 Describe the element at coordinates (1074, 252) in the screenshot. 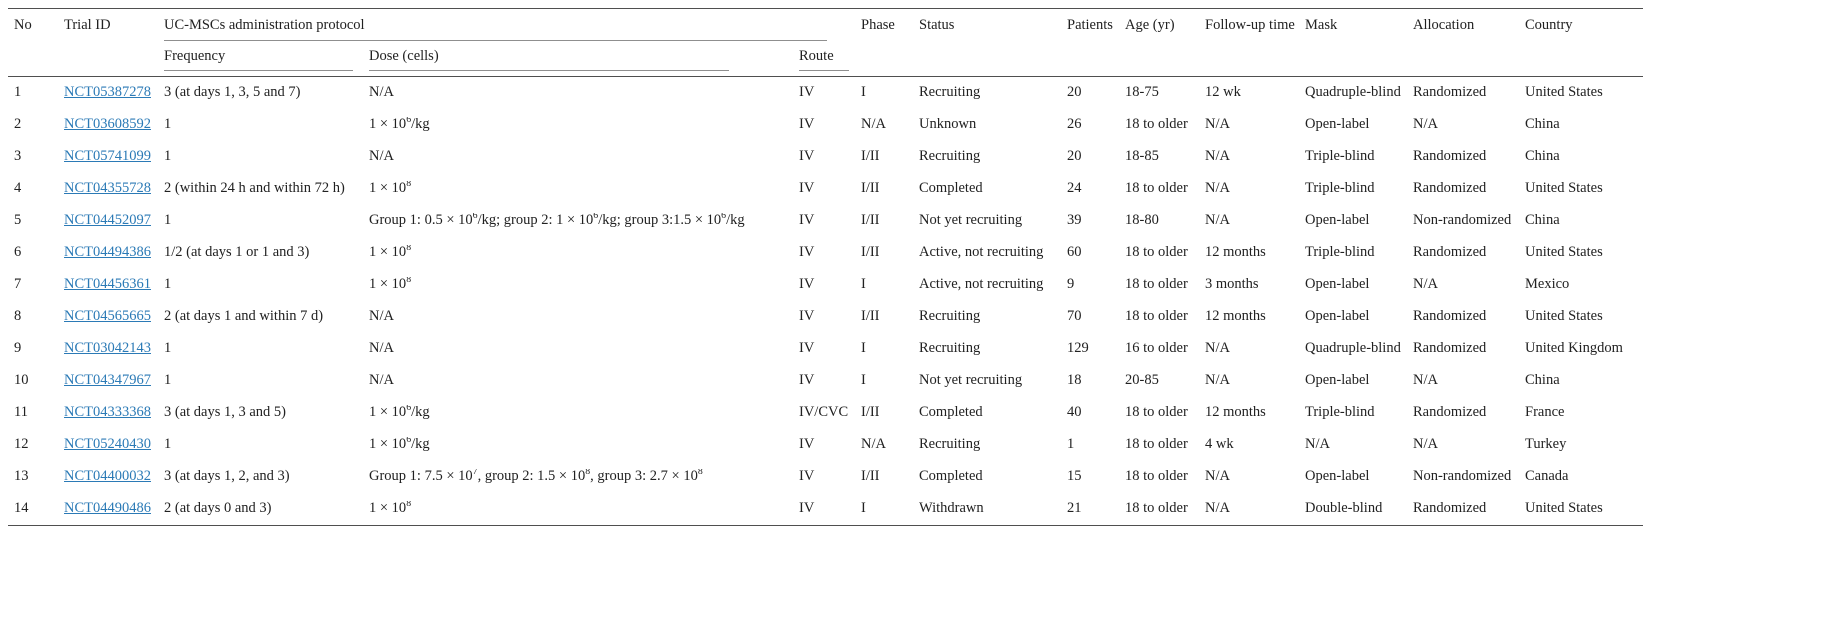

I see `patients-cell: 60` at that location.